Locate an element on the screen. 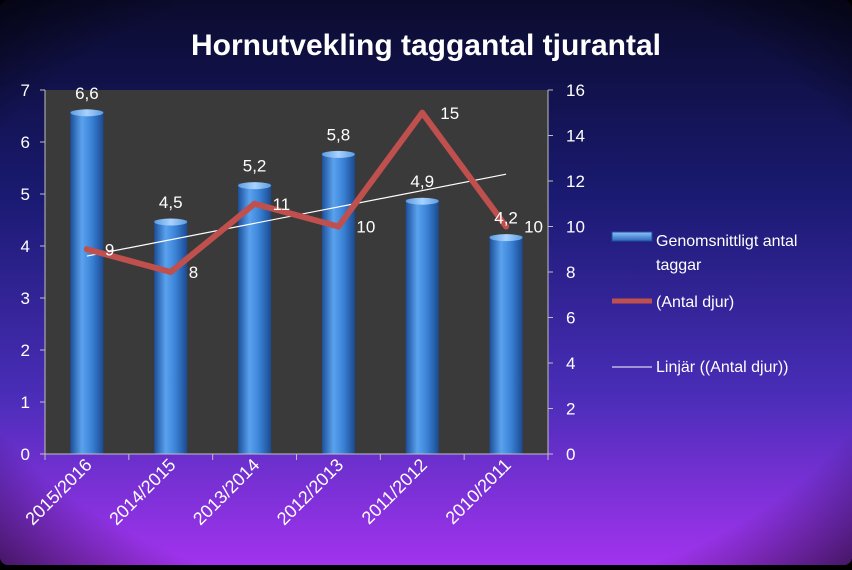 The image size is (852, 570). legend-label-trend: Linjär ((Antal djur)) is located at coordinates (722, 367).